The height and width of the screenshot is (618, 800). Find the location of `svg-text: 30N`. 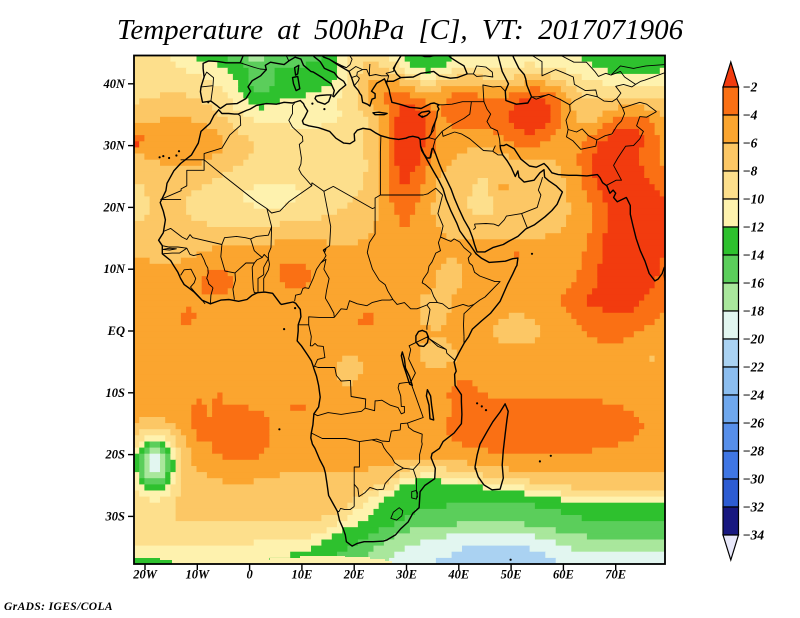

svg-text: 30N is located at coordinates (114, 146).